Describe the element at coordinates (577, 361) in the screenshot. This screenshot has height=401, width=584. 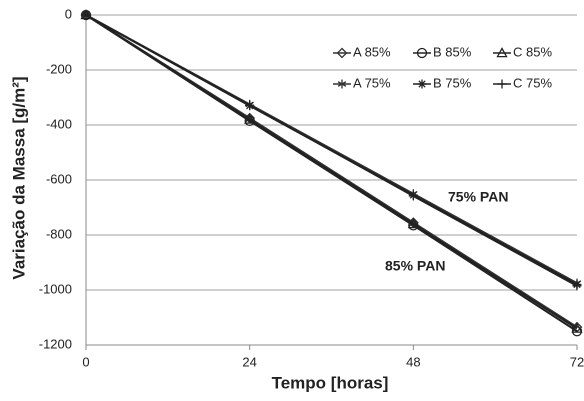
I see `x-tick-label: 72` at that location.